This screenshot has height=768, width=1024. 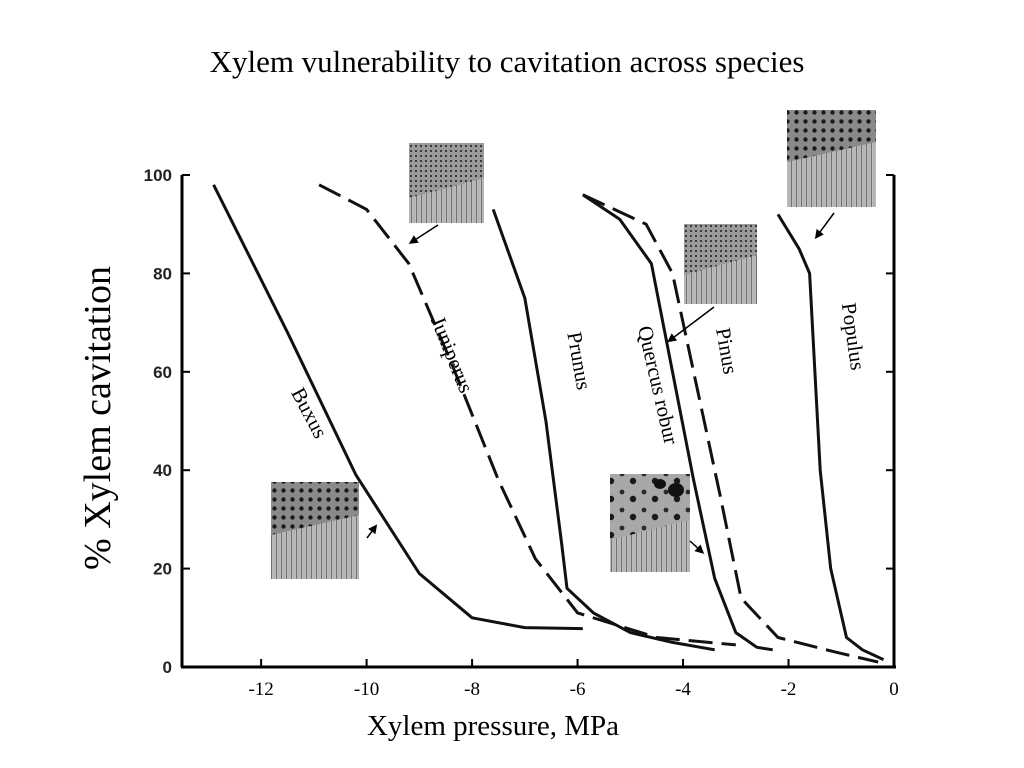 What do you see at coordinates (446, 183) in the screenshot?
I see `juniperus-micrograph` at bounding box center [446, 183].